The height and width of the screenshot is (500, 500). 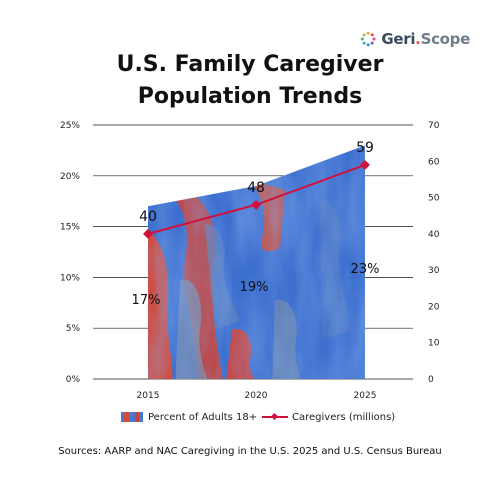 What do you see at coordinates (256, 188) in the screenshot?
I see `caregivers-data-label: 48` at bounding box center [256, 188].